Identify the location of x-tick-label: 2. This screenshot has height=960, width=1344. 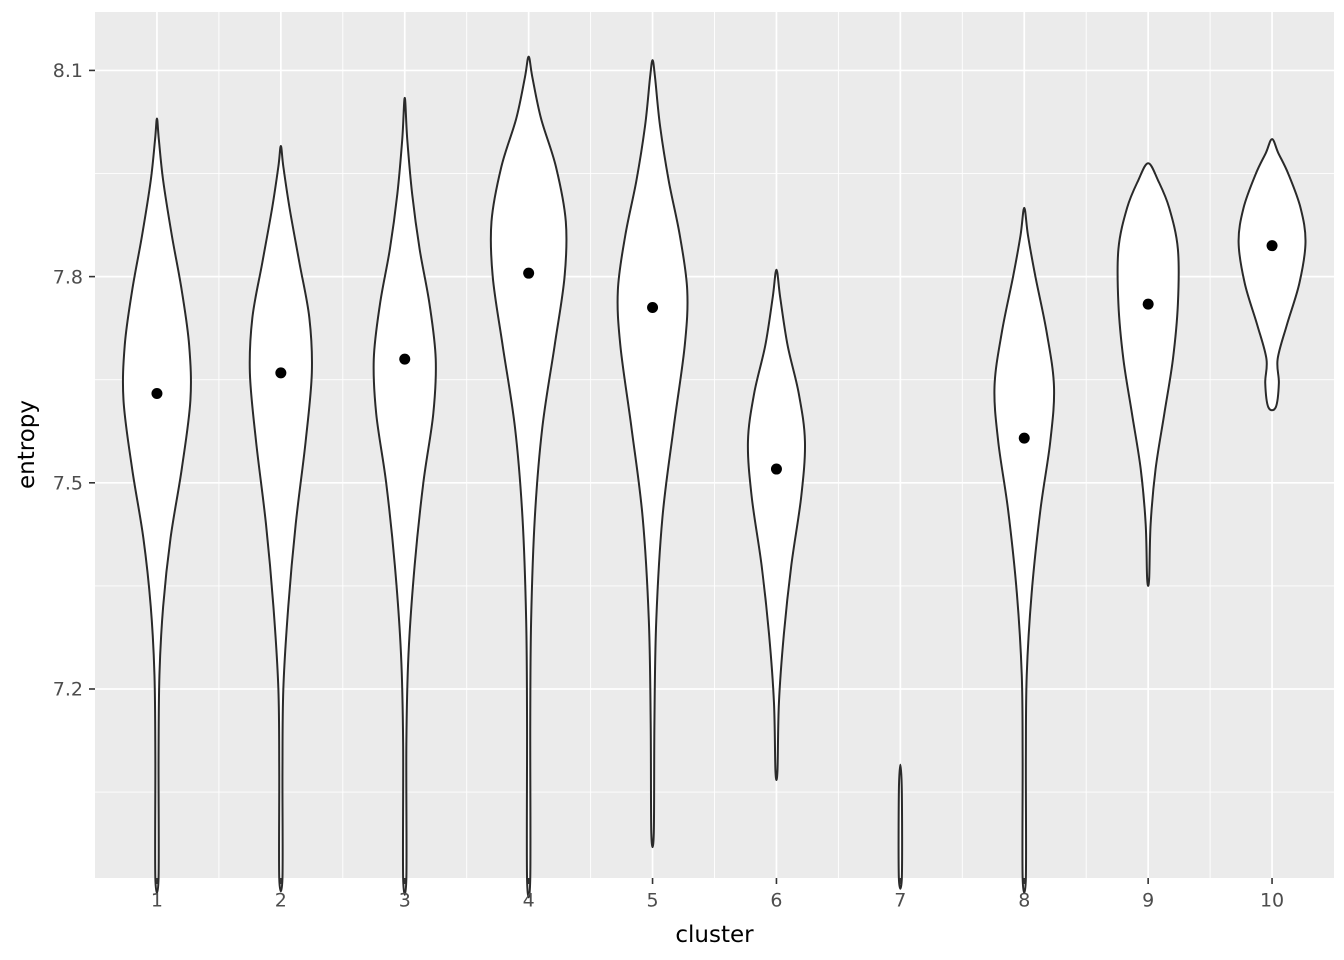
(281, 900).